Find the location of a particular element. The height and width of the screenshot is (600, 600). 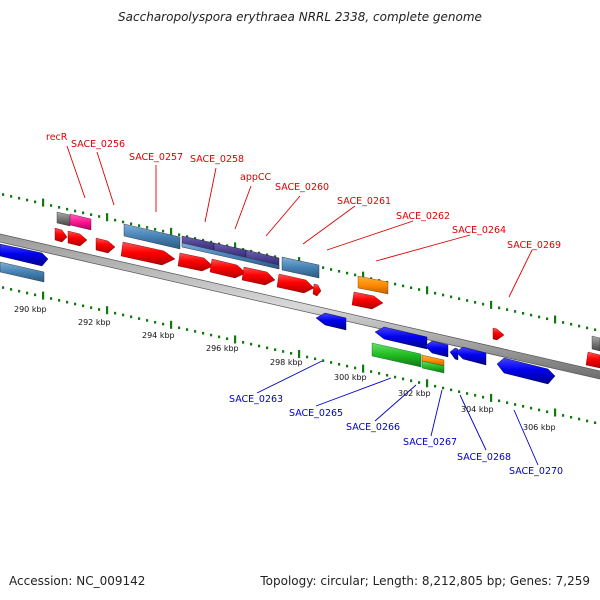

feature-green-block is located at coordinates (396, 355).